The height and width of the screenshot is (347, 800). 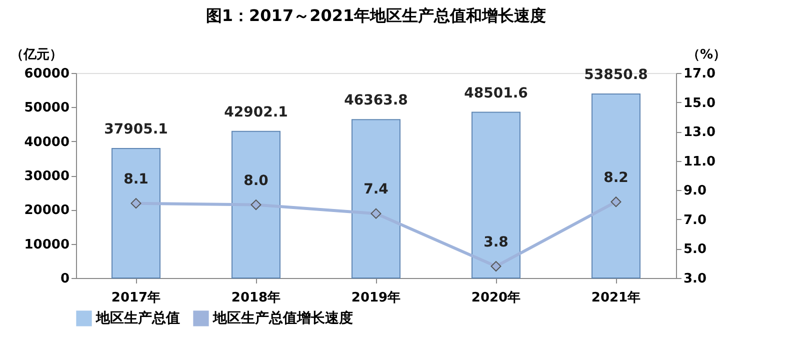 What do you see at coordinates (136, 129) in the screenshot?
I see `data-label: 37905.1` at bounding box center [136, 129].